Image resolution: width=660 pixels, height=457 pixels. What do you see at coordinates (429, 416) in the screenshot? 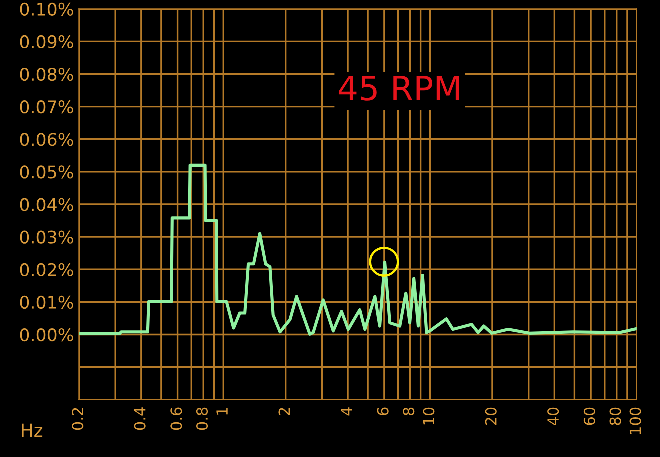
I see `x-tick-label: 10` at bounding box center [429, 416].